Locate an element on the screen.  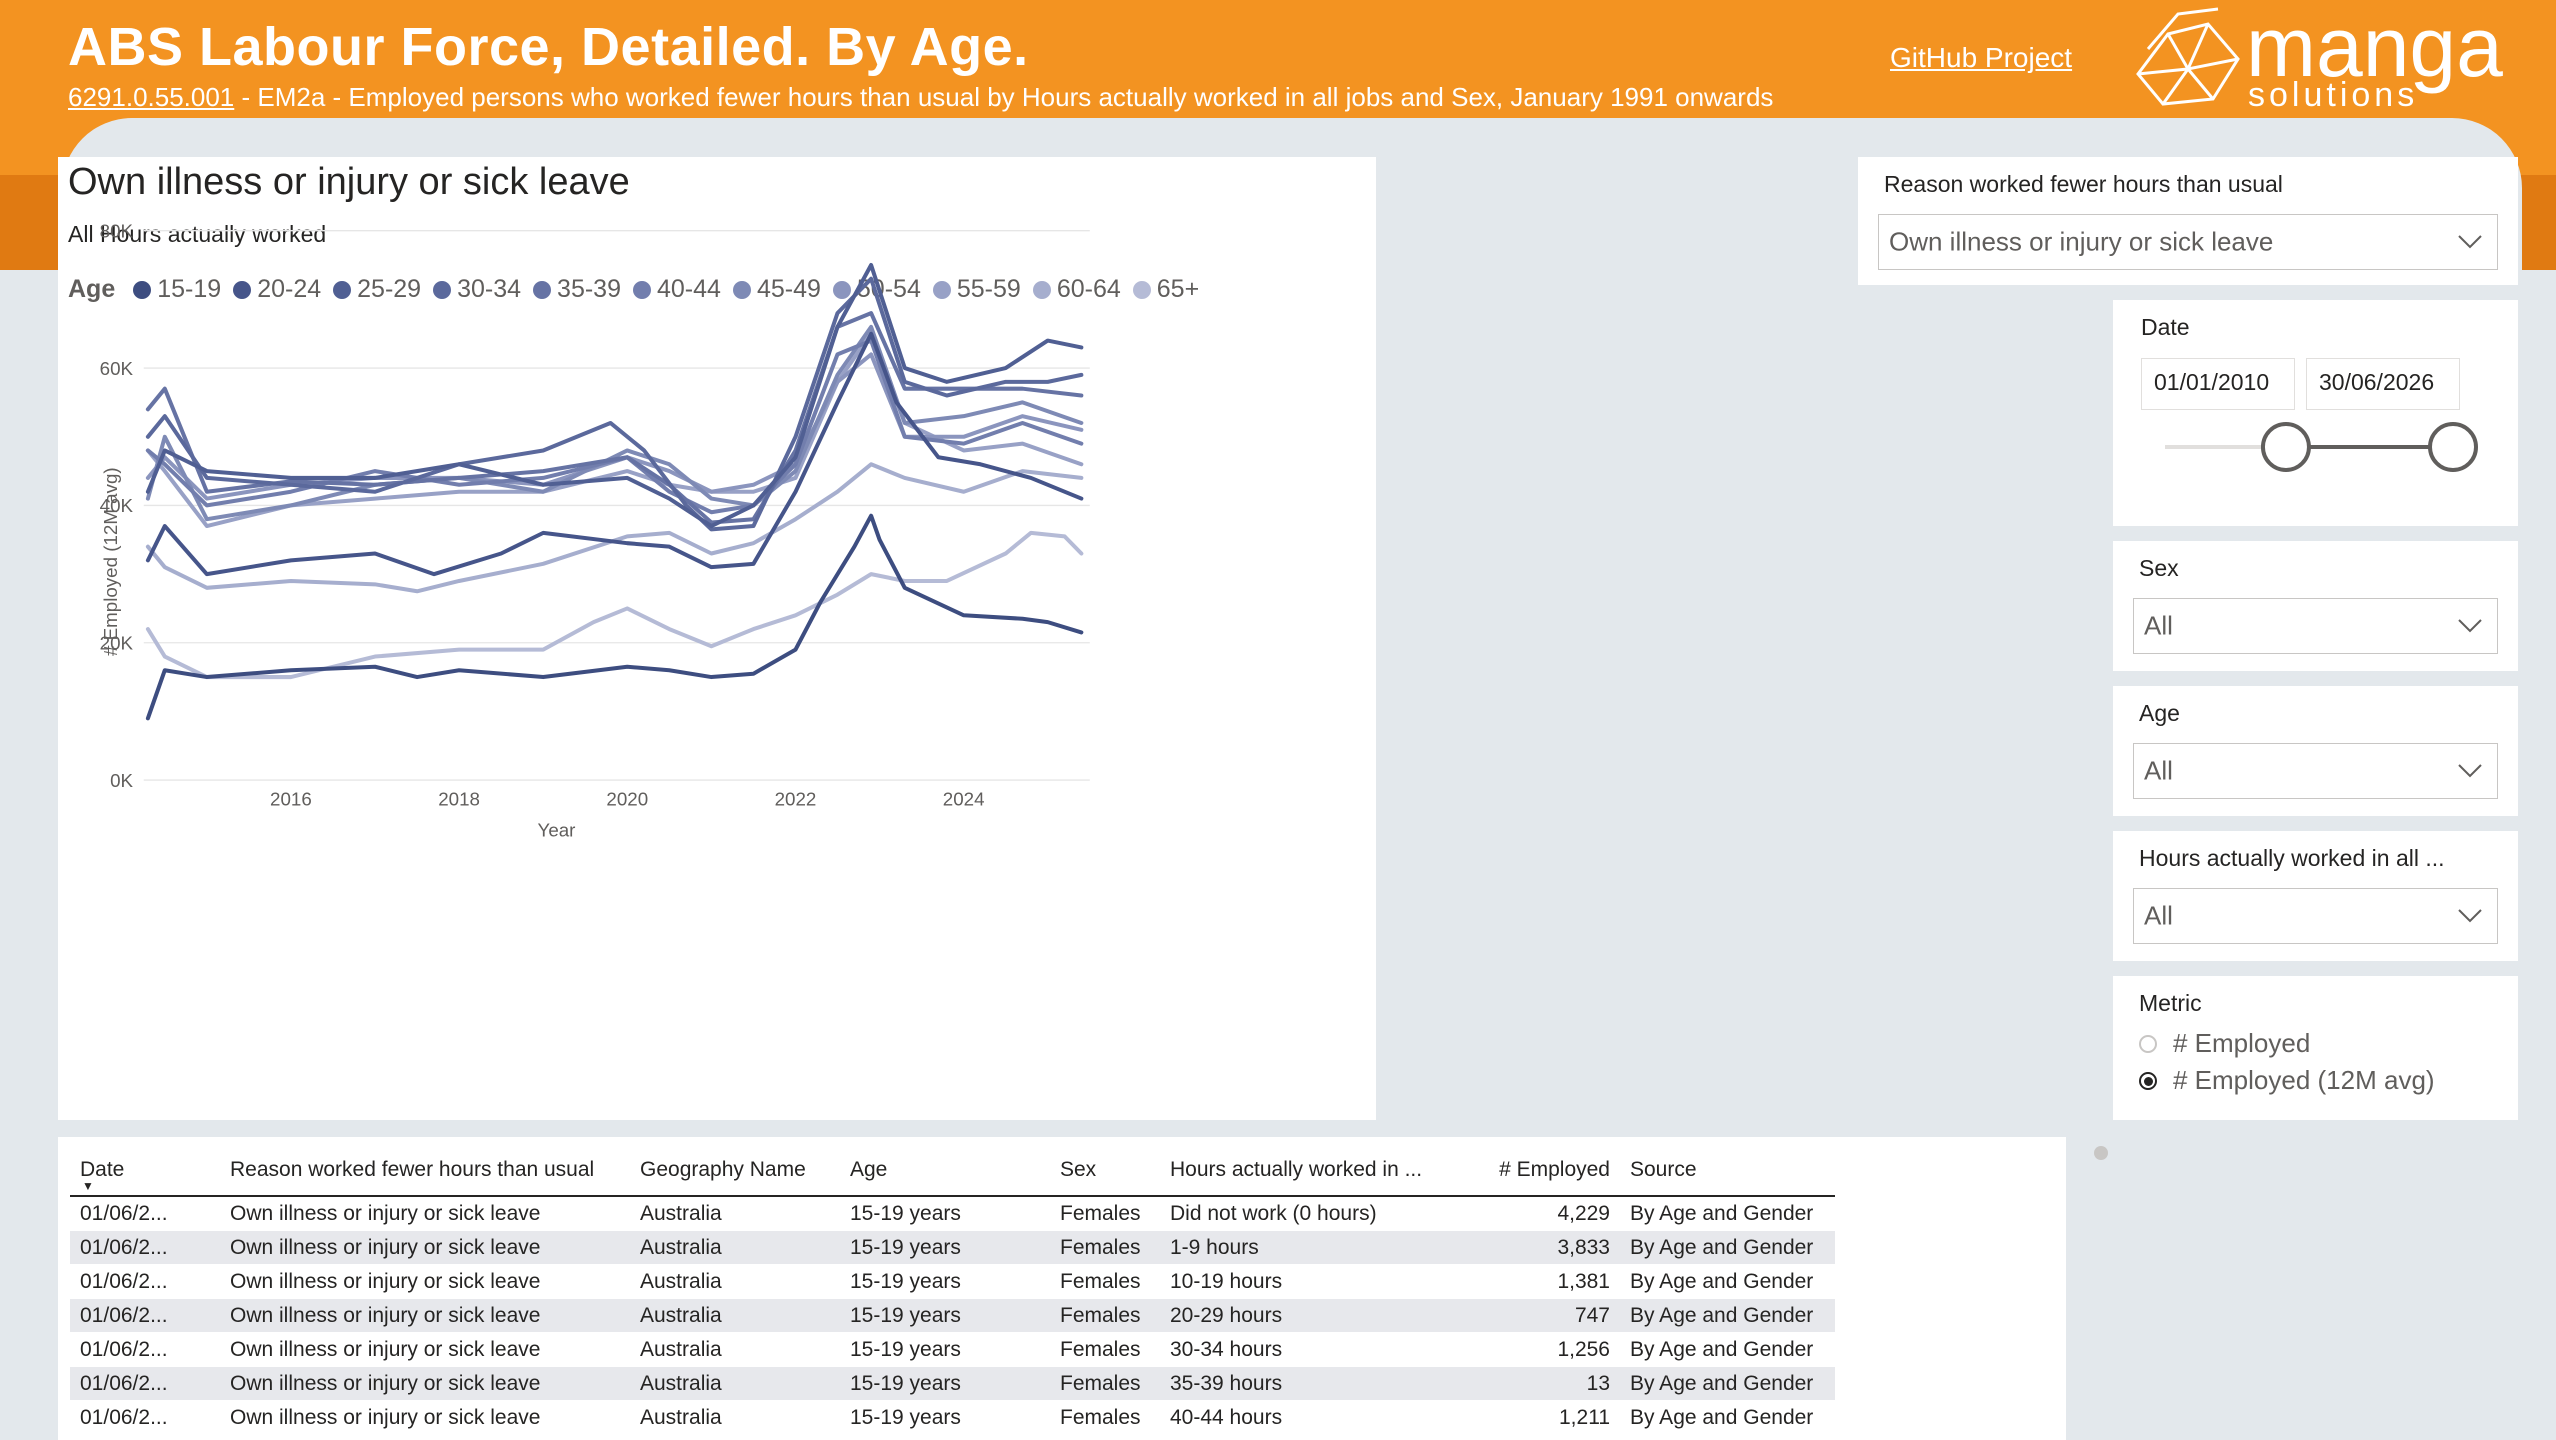
table-cell: 13 is located at coordinates (1540, 1383).